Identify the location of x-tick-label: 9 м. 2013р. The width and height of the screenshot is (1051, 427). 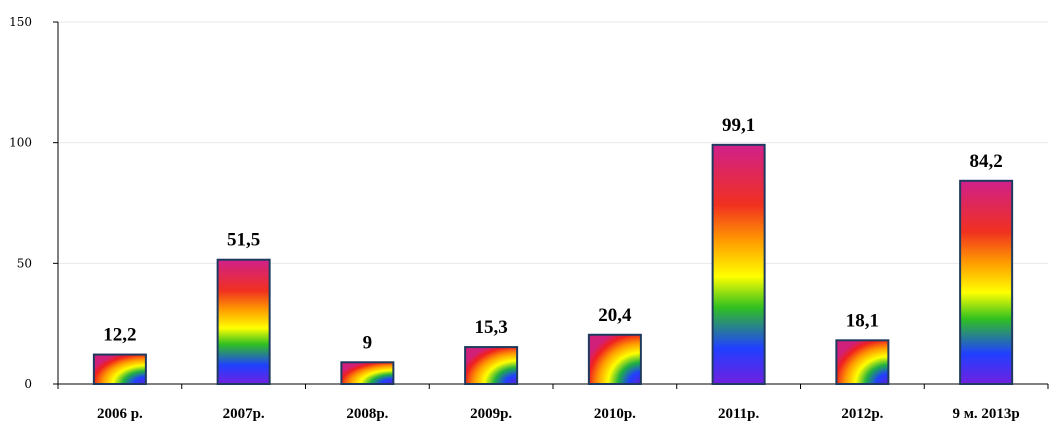
(985, 414).